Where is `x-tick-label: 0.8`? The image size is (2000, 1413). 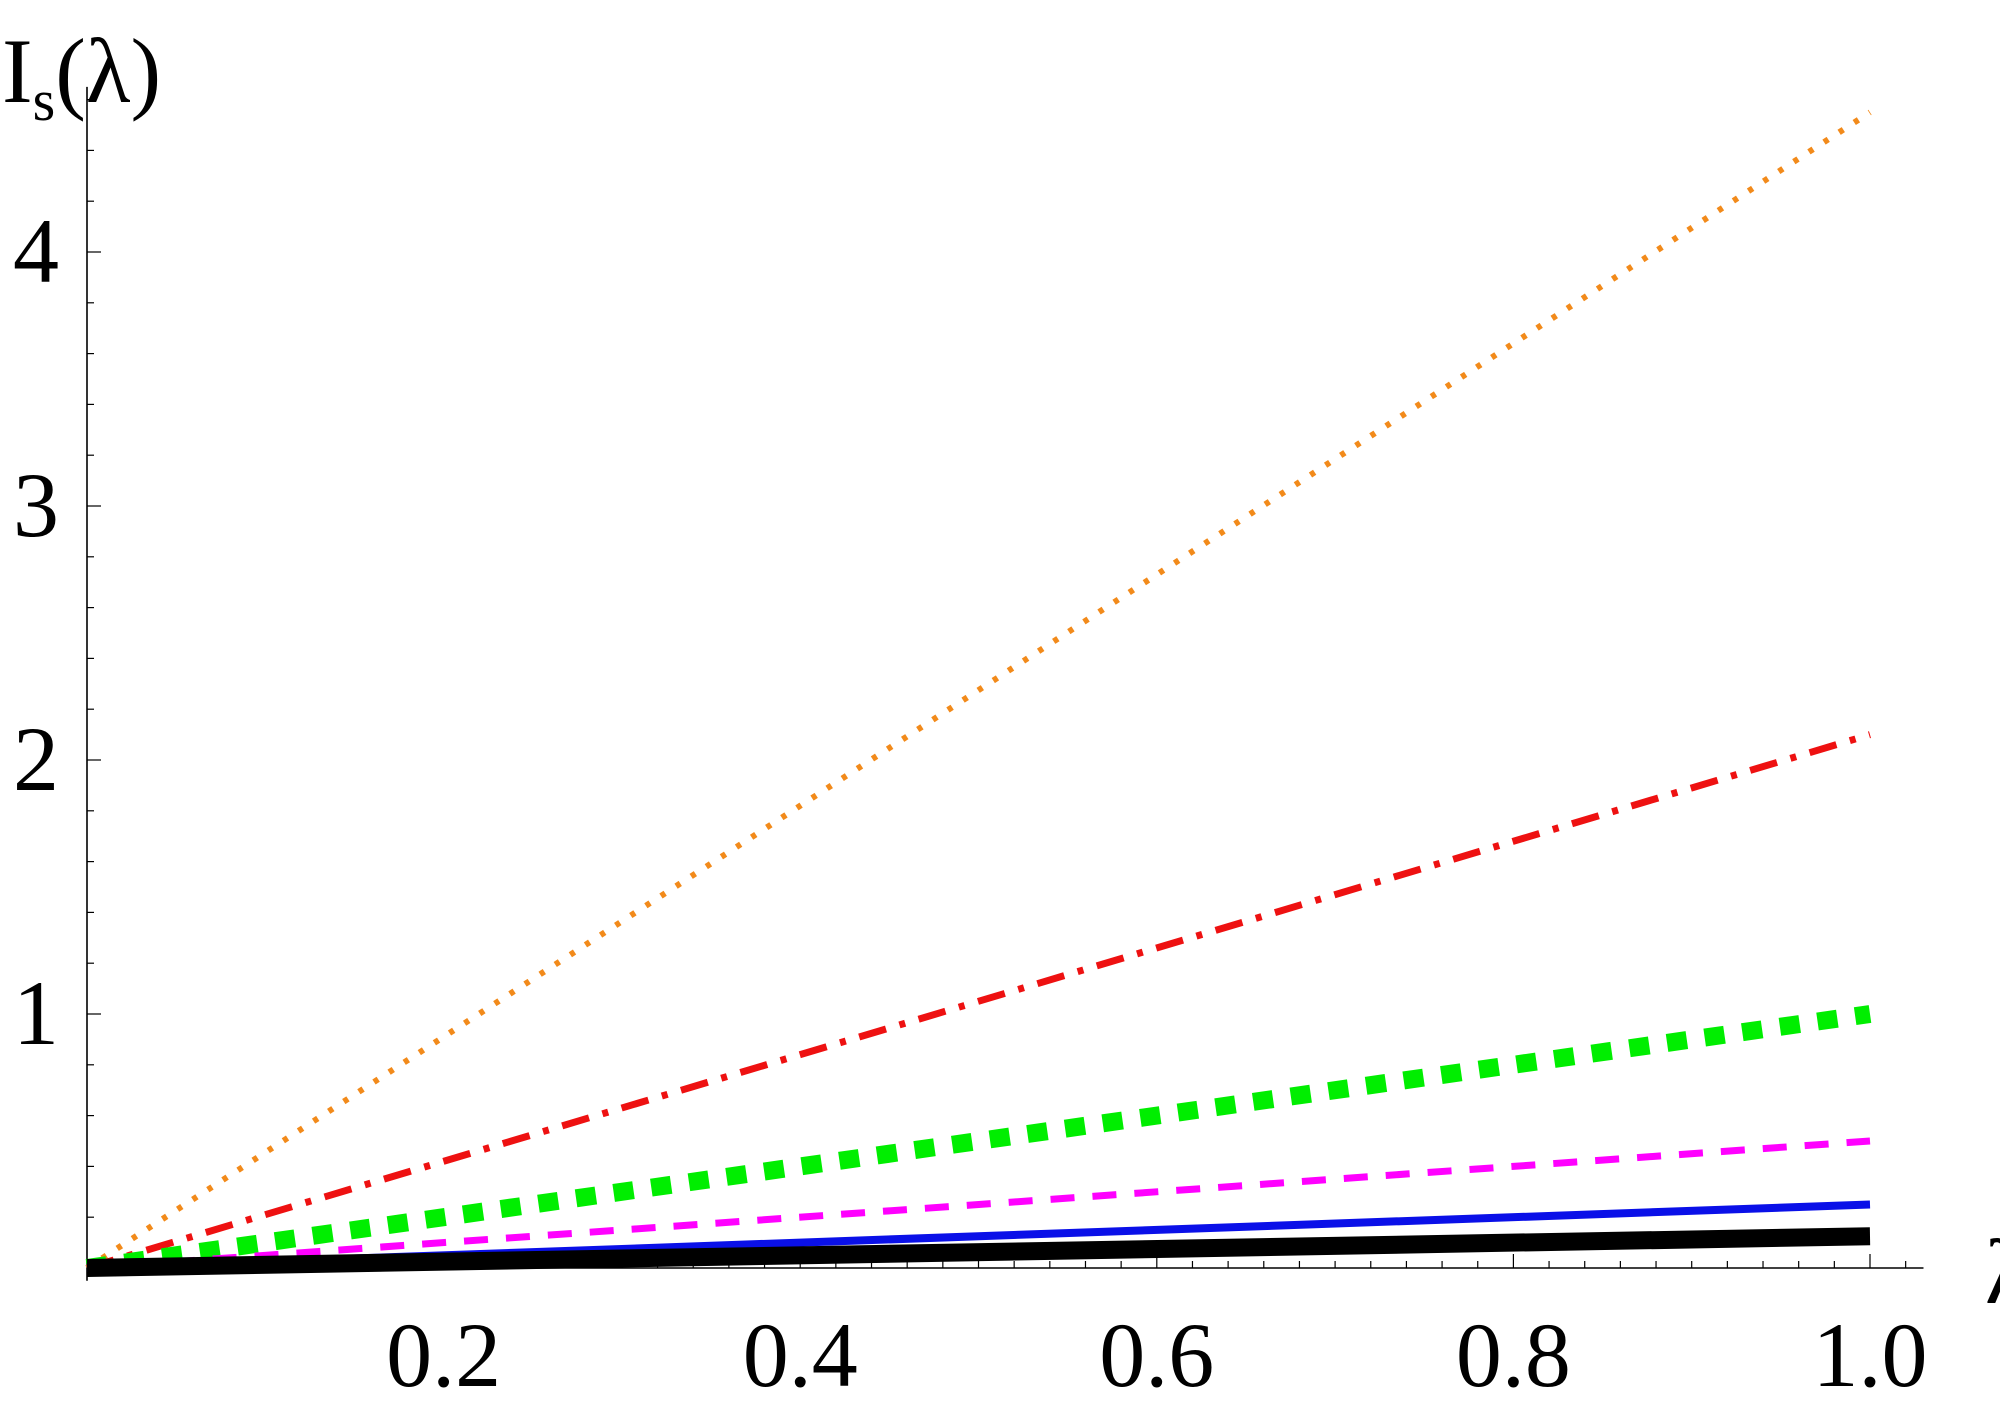
x-tick-label: 0.8 is located at coordinates (1513, 1355).